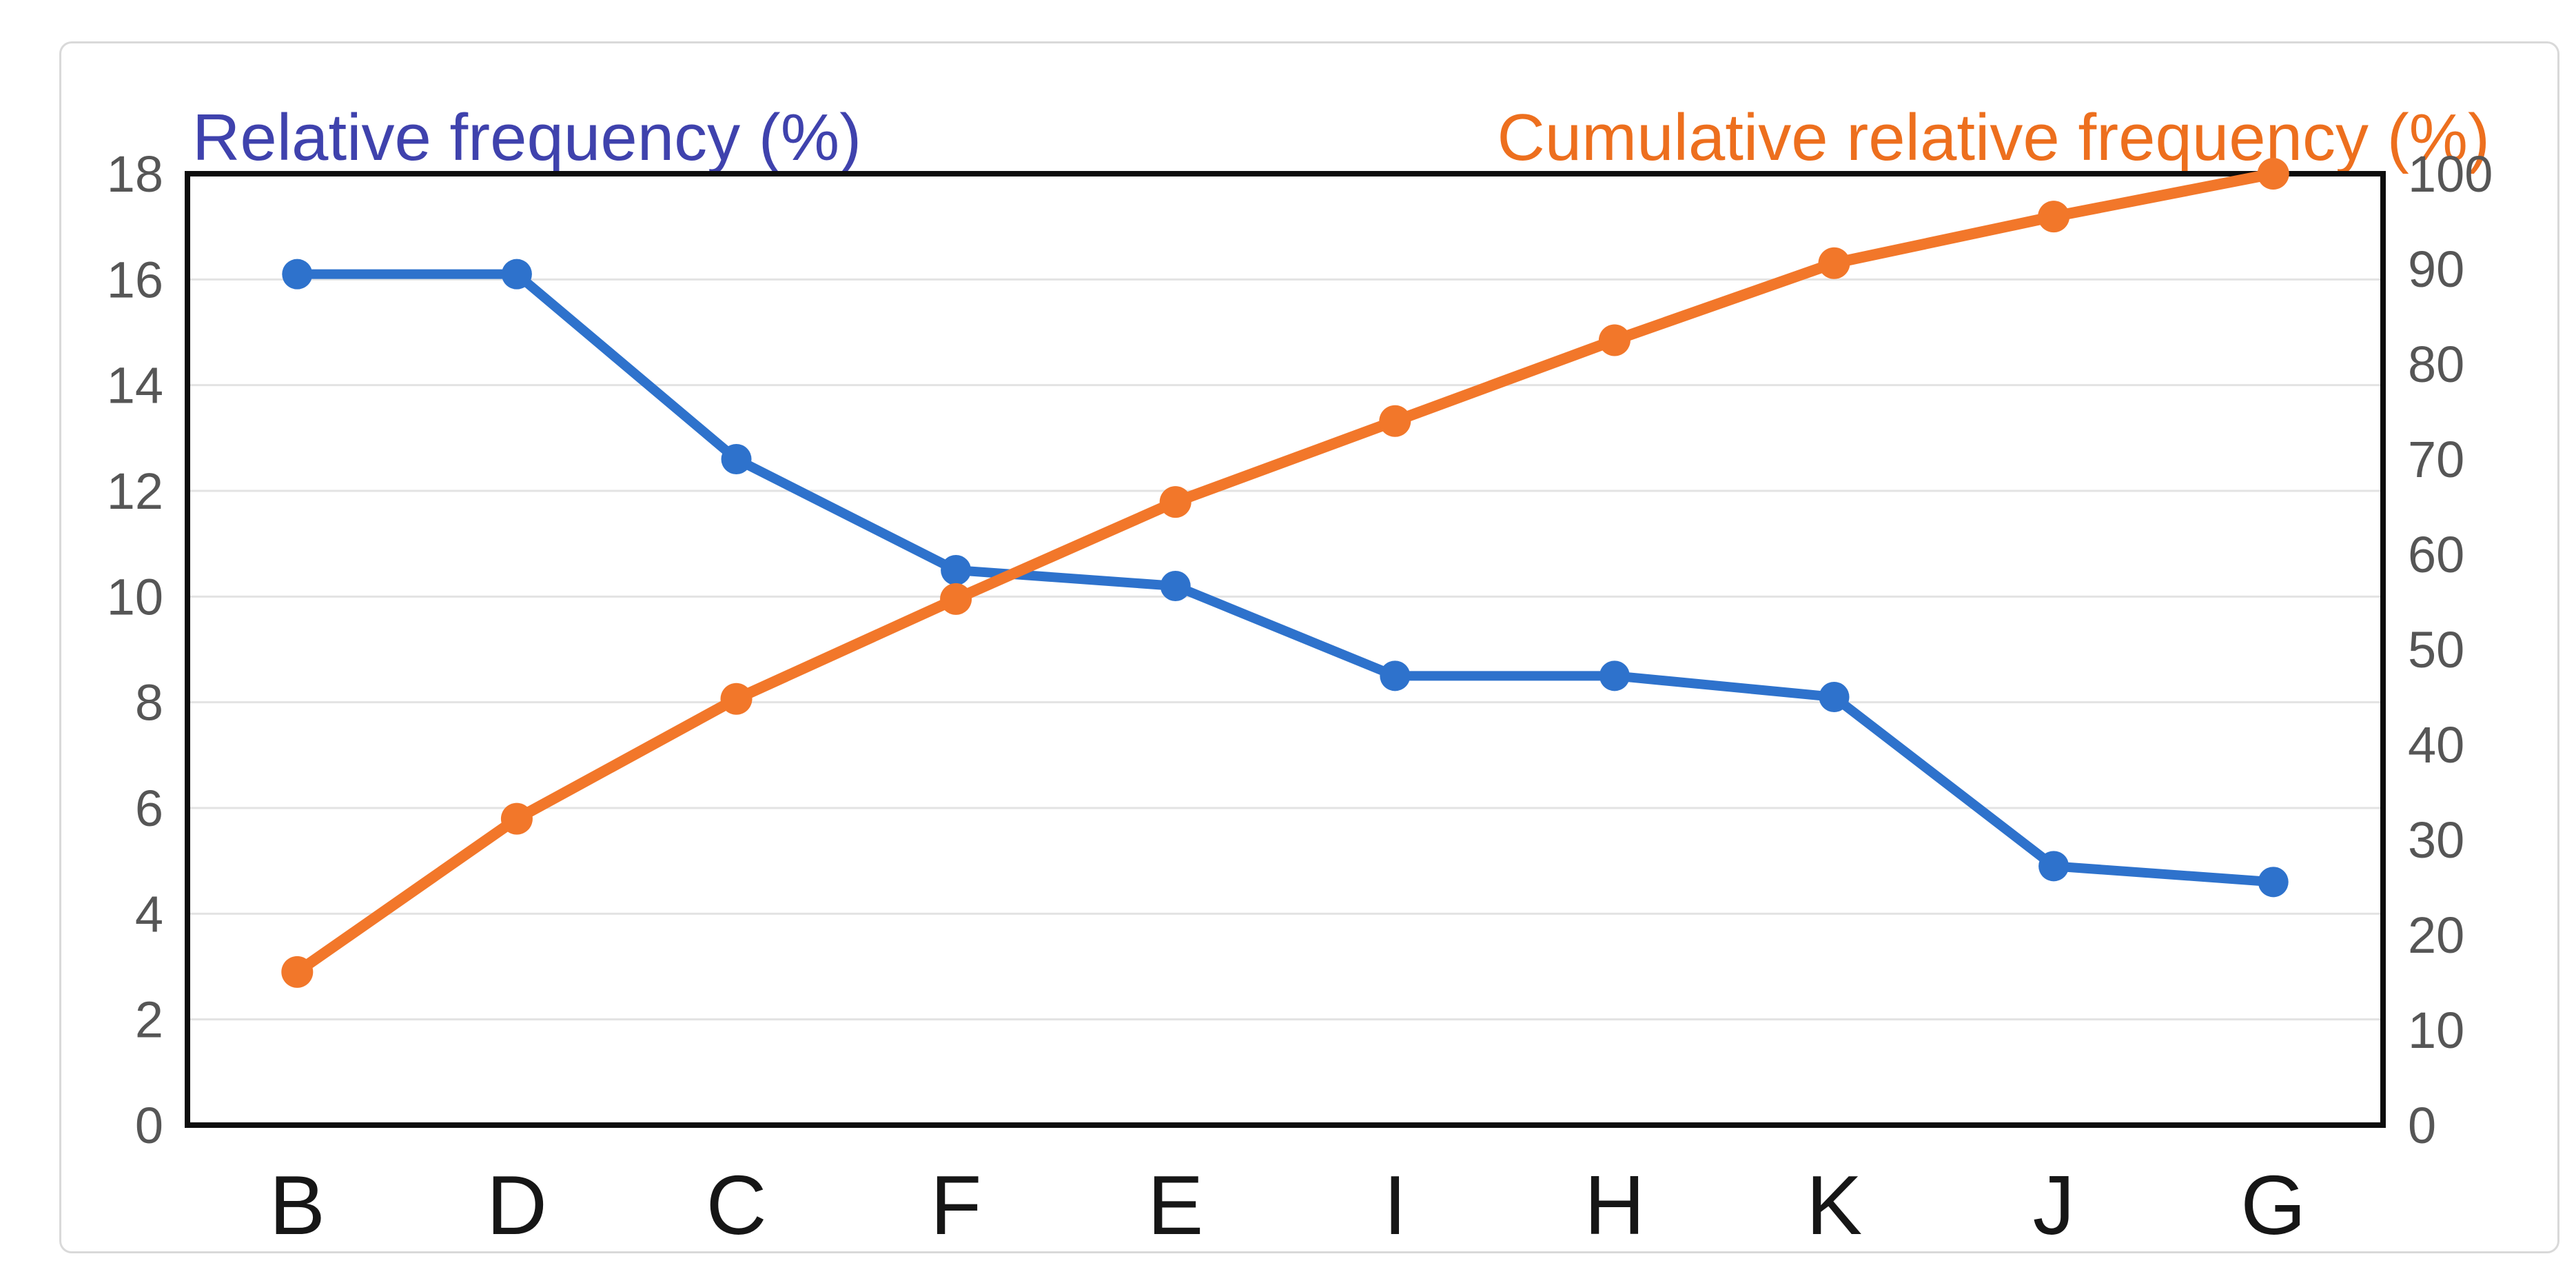  I want to click on x-category-label: B, so click(297, 1205).